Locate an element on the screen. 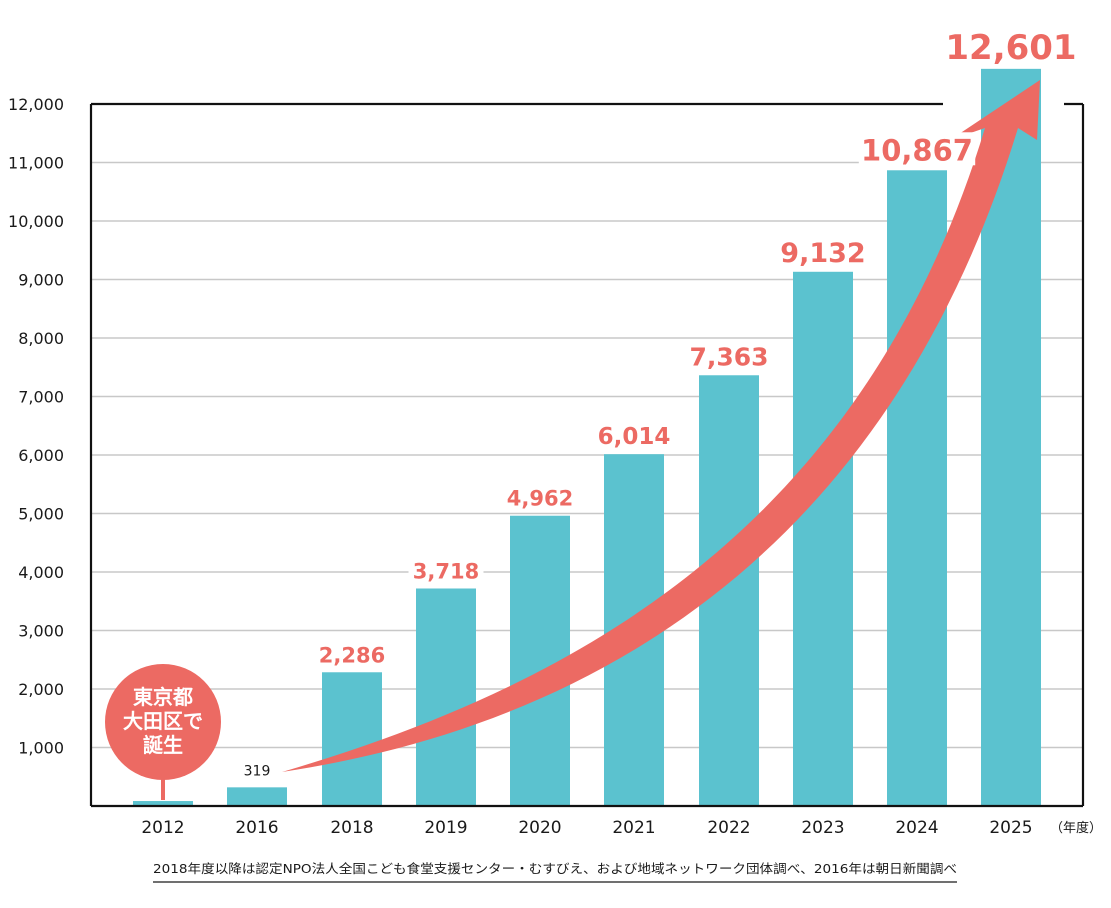 Image resolution: width=1111 pixels, height=908 pixels. data-label: 3,718 is located at coordinates (446, 571).